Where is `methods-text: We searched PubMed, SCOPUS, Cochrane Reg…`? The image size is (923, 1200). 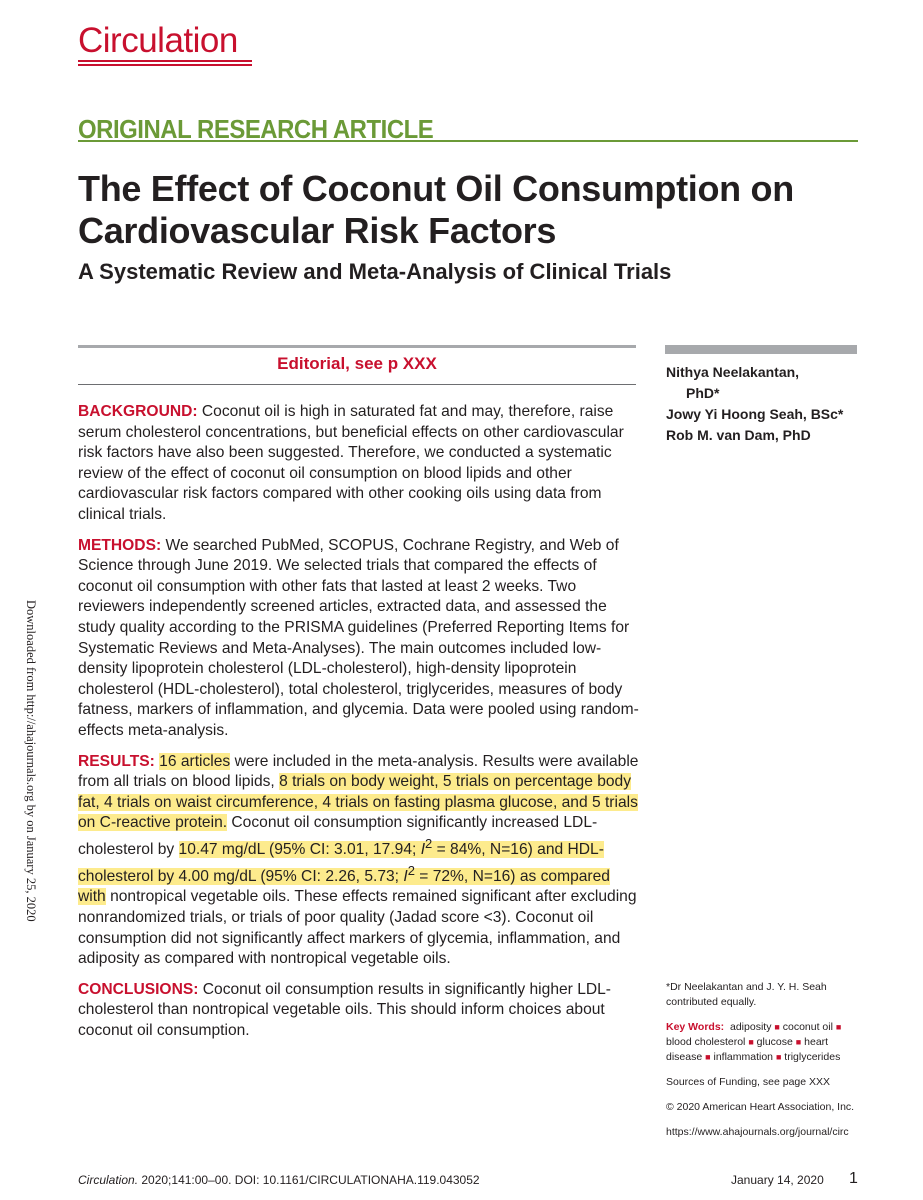
methods-text: We searched PubMed, SCOPUS, Cochrane Reg… is located at coordinates (358, 637).